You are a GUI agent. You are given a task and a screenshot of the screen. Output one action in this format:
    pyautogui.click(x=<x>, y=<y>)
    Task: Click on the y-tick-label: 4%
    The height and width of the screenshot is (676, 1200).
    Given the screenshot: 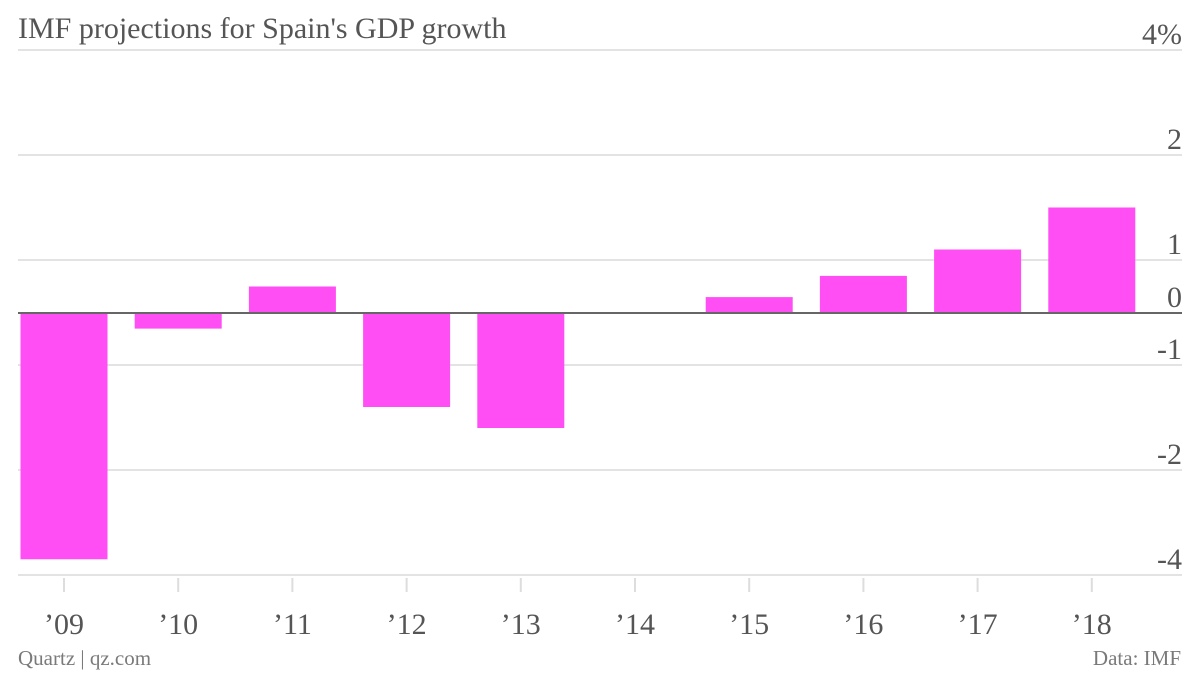 What is the action you would take?
    pyautogui.click(x=1162, y=34)
    